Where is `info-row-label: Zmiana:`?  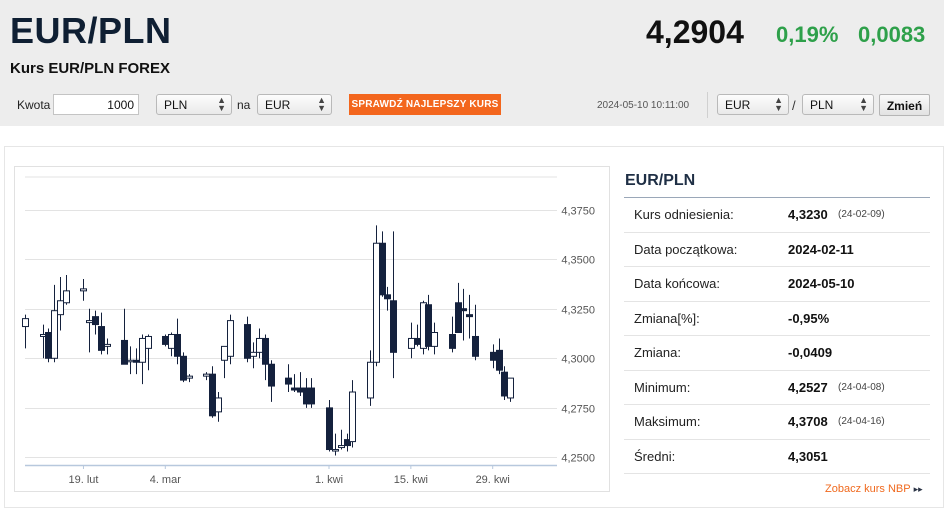
info-row-label: Zmiana: is located at coordinates (657, 352).